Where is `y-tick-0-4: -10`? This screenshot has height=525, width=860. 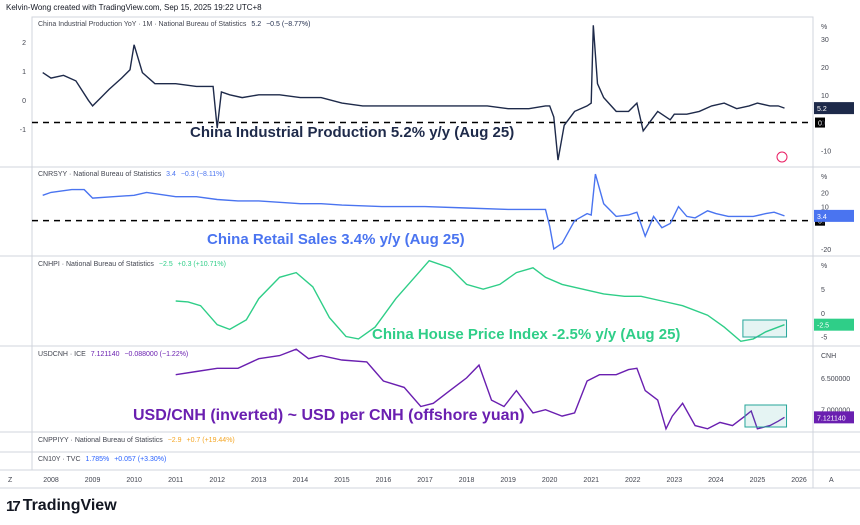
y-tick-0-4: -10 is located at coordinates (826, 151).